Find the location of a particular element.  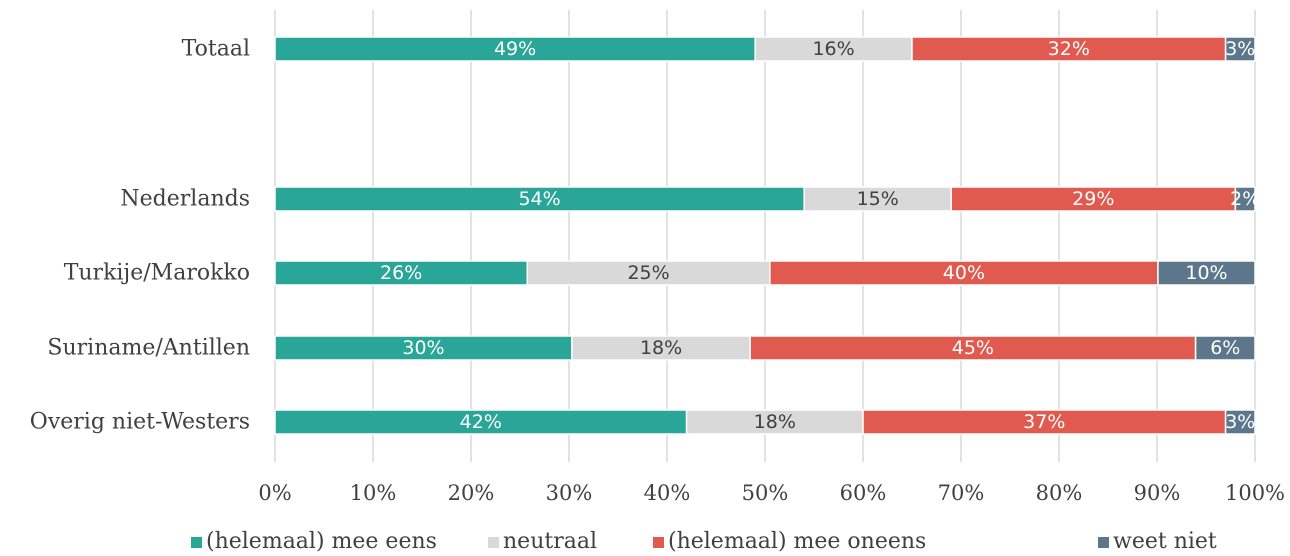

x-tick-label: 80% is located at coordinates (1059, 493).